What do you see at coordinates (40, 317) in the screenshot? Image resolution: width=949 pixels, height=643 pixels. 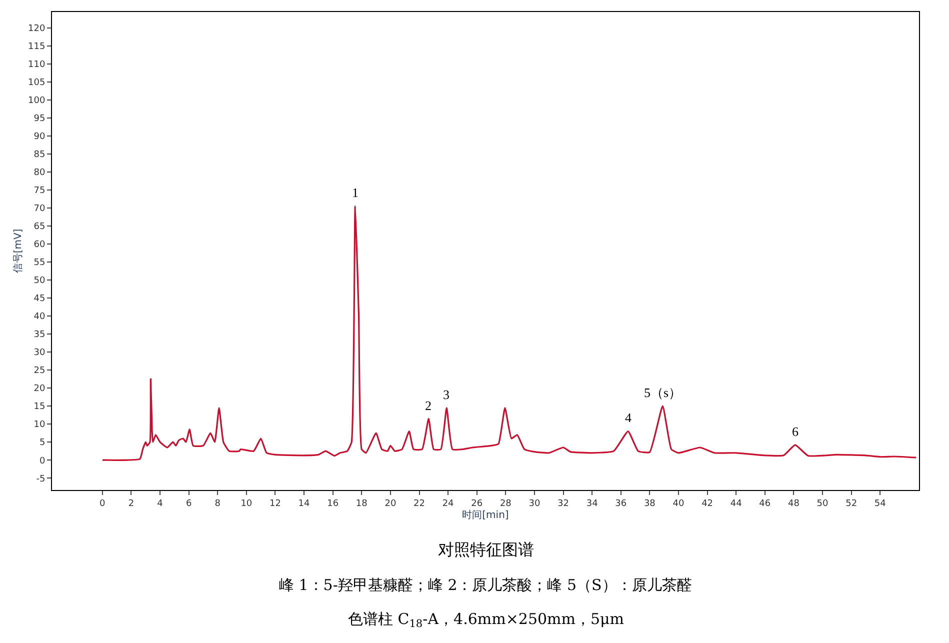 I see `y-tick-label: 40` at bounding box center [40, 317].